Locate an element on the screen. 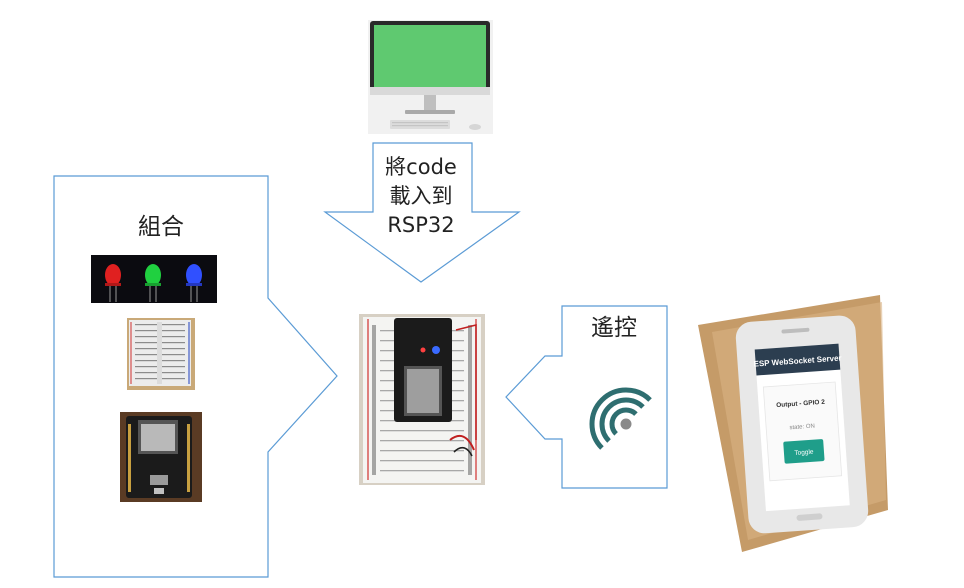 The height and width of the screenshot is (588, 964). breadboard-icon is located at coordinates (161, 354).